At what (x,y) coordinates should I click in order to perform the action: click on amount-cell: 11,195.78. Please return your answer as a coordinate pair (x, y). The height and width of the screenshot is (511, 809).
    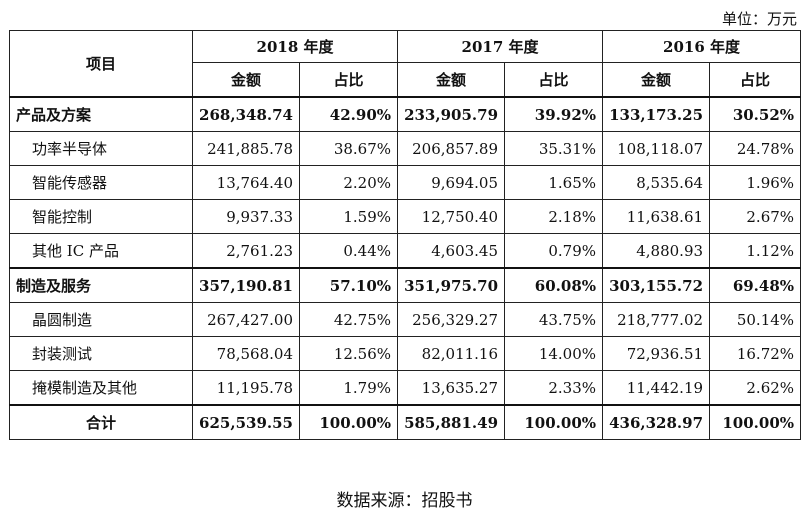
    Looking at the image, I should click on (246, 388).